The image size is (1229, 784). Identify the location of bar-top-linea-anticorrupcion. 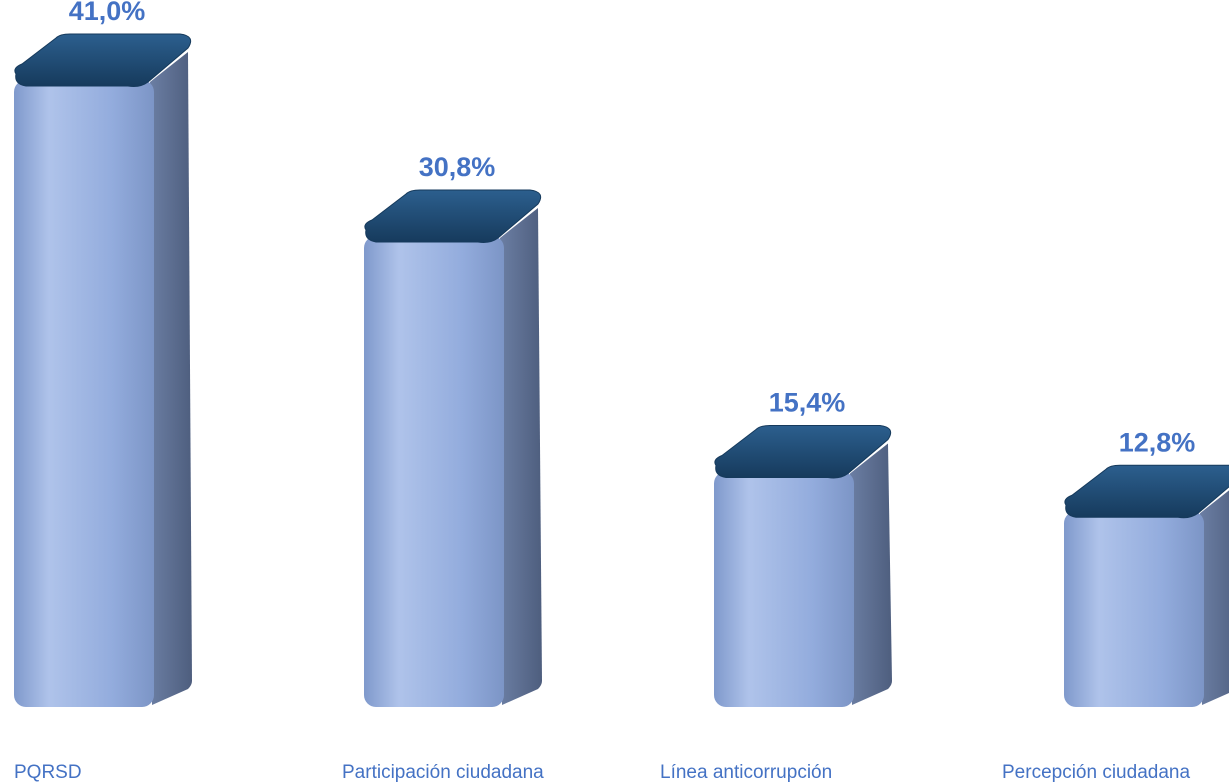
(803, 451).